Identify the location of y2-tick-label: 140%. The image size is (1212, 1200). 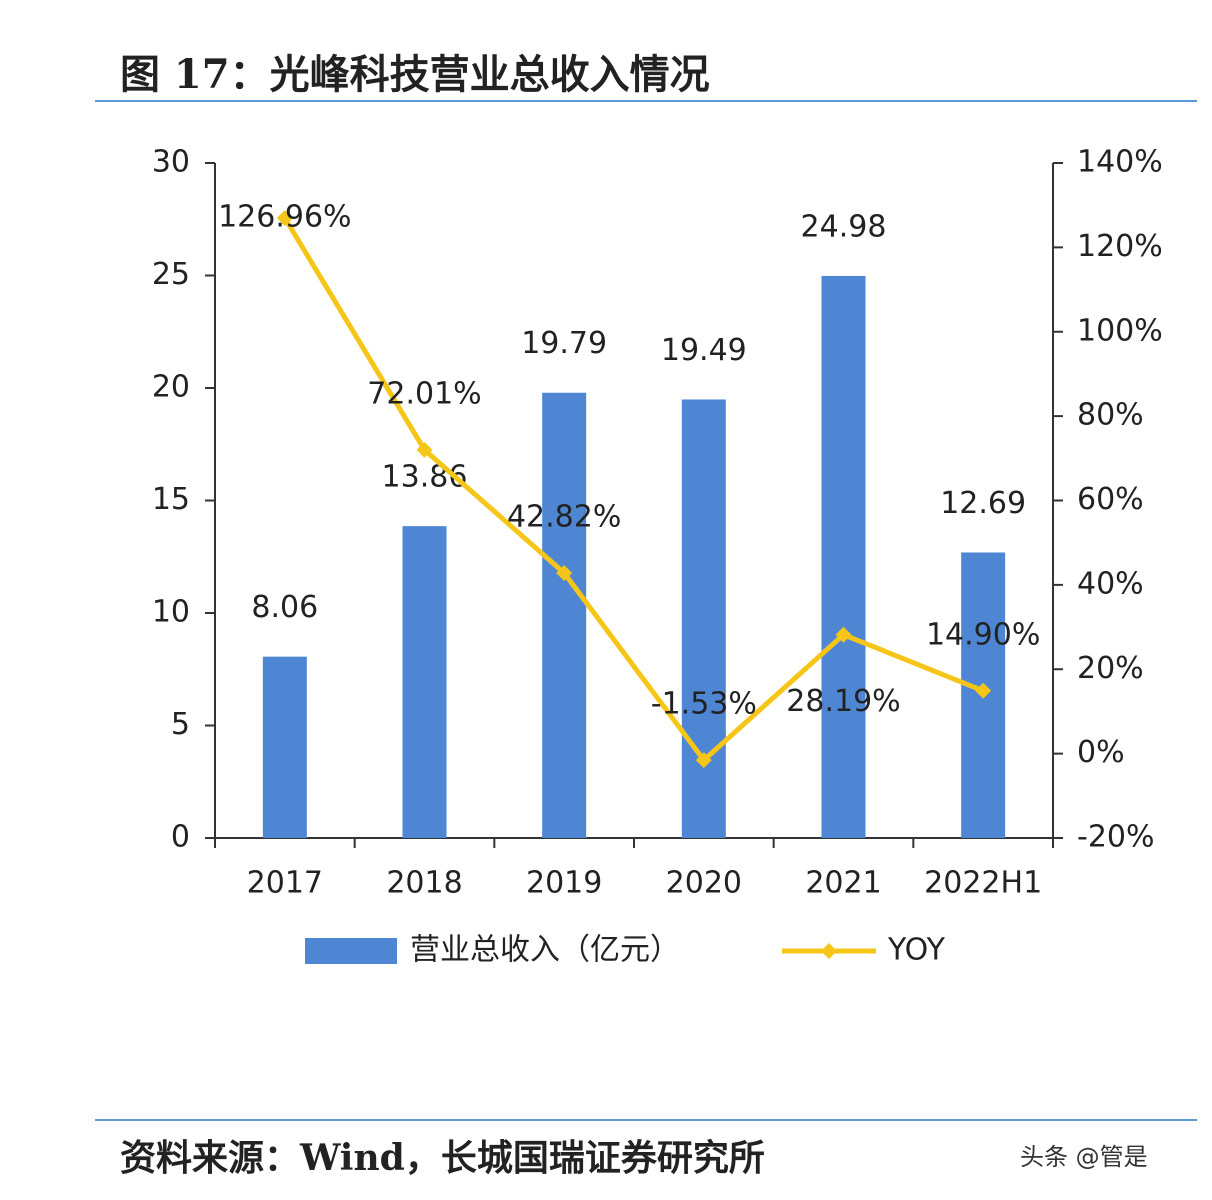
(1120, 162).